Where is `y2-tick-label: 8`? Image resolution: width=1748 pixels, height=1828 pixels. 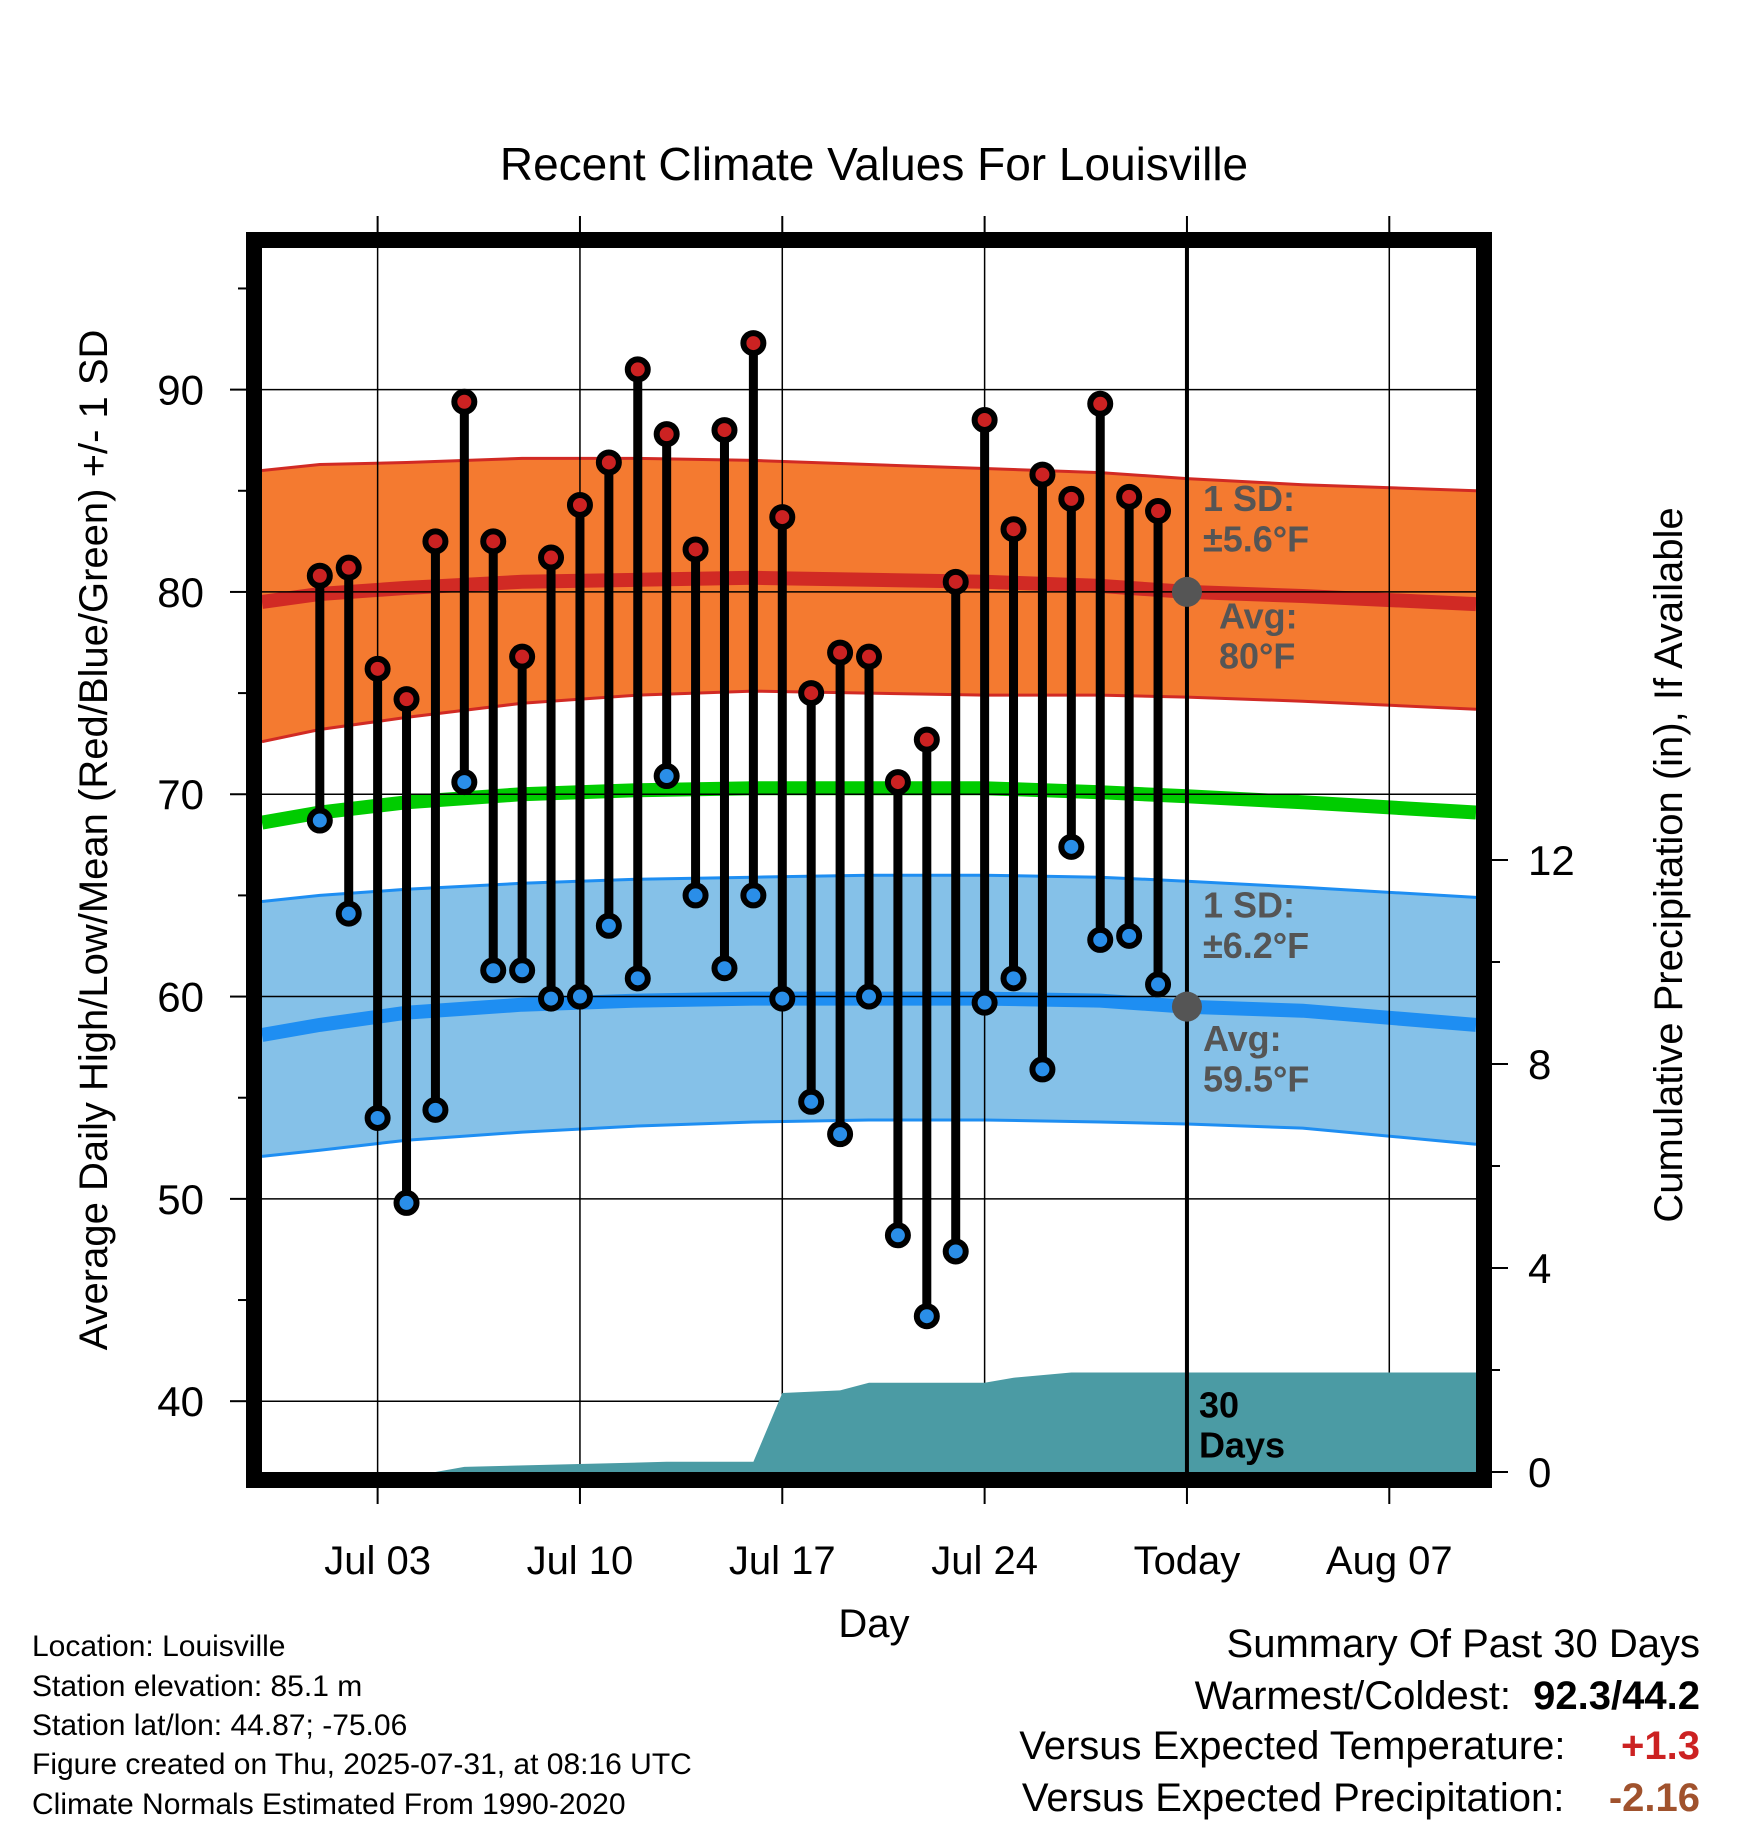 y2-tick-label: 8 is located at coordinates (1539, 1064).